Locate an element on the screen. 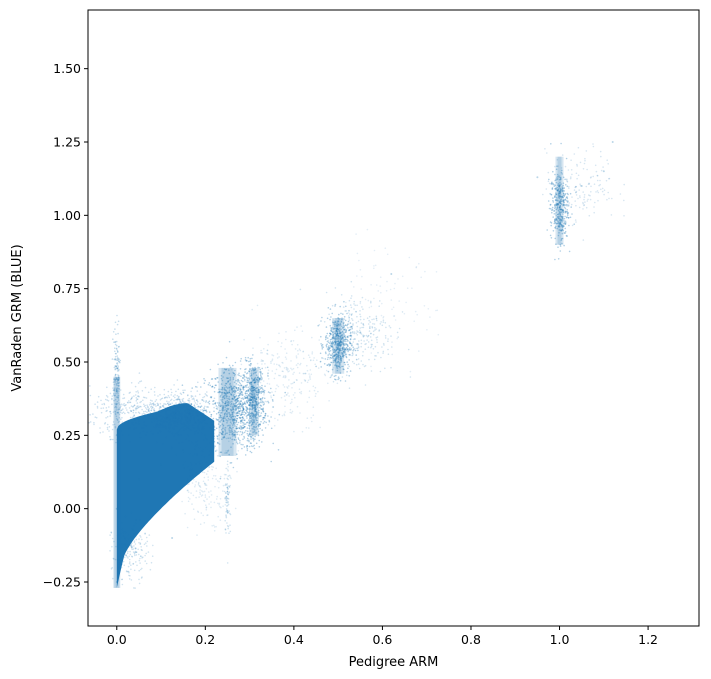 The image size is (711, 679). data-point is located at coordinates (116, 435).